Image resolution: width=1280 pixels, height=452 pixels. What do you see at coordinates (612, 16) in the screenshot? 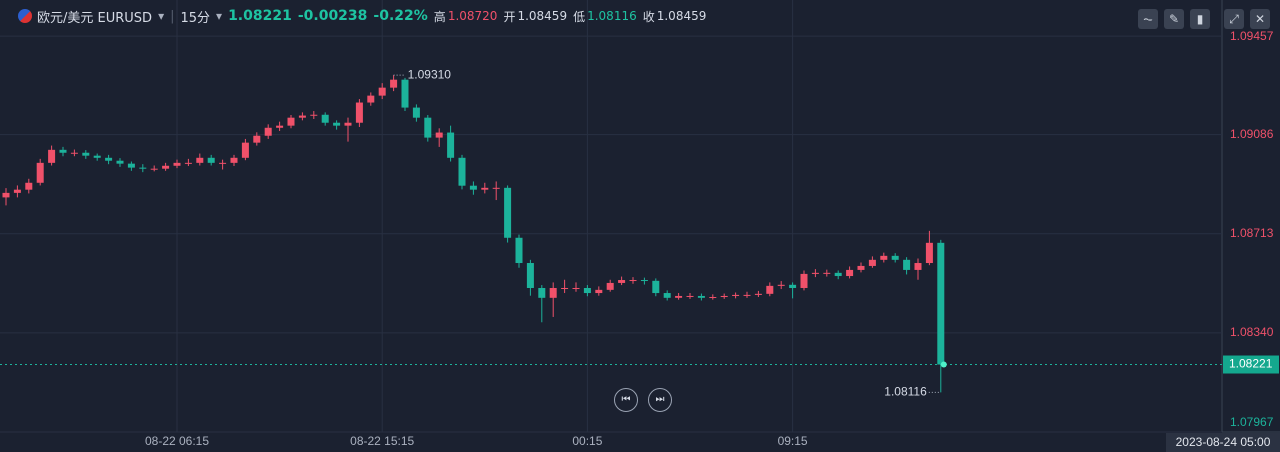
I see `stat-low: 1.08116` at bounding box center [612, 16].